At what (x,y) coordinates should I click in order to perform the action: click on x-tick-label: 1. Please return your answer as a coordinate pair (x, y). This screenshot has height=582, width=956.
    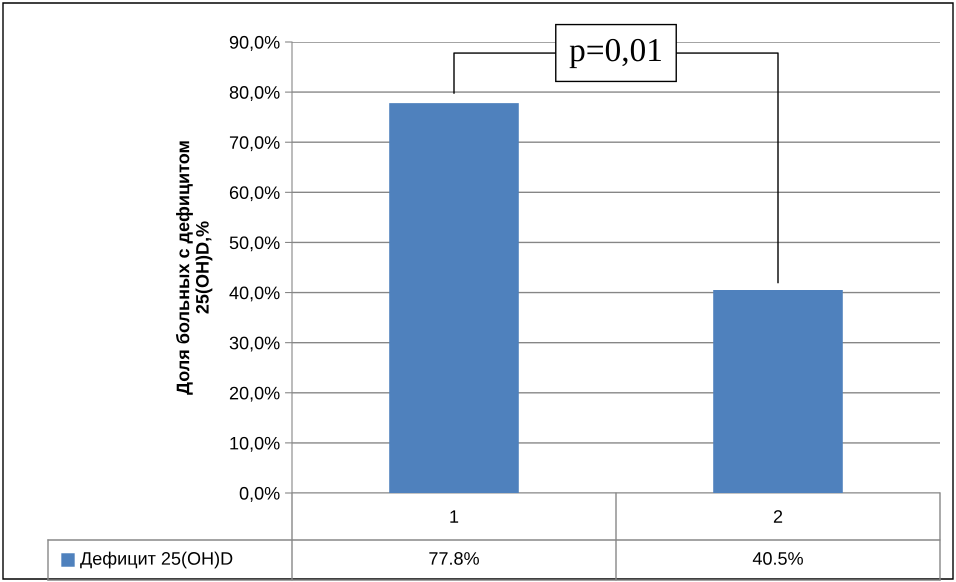
    Looking at the image, I should click on (454, 516).